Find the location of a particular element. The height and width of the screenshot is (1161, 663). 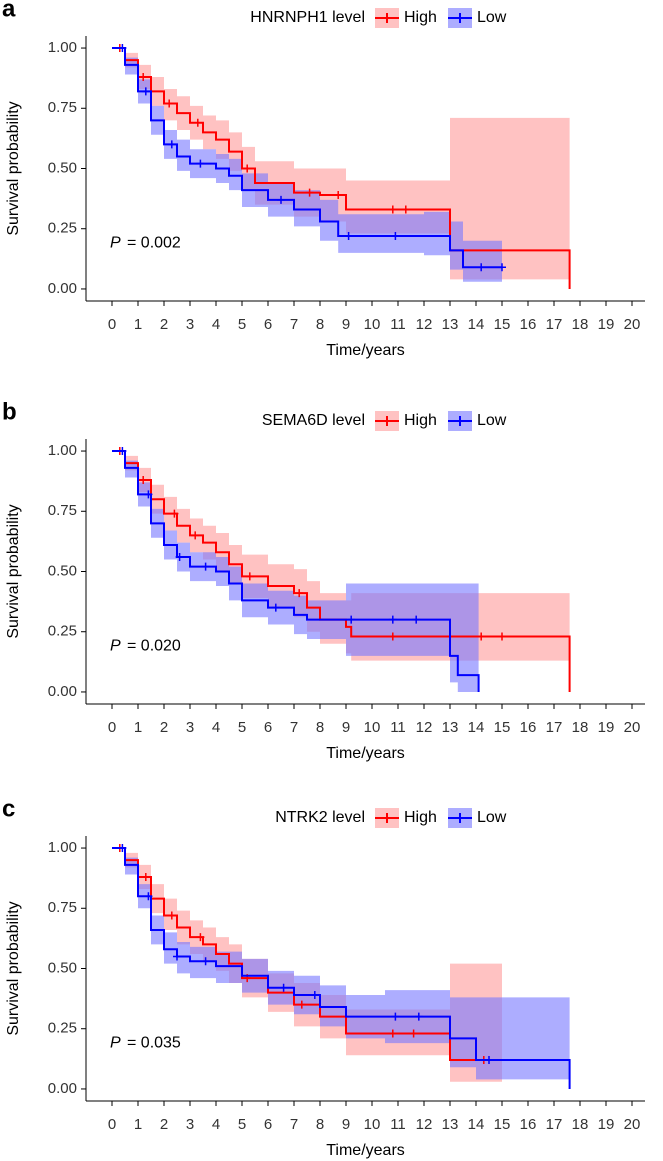

legend-label: Low is located at coordinates (492, 17).